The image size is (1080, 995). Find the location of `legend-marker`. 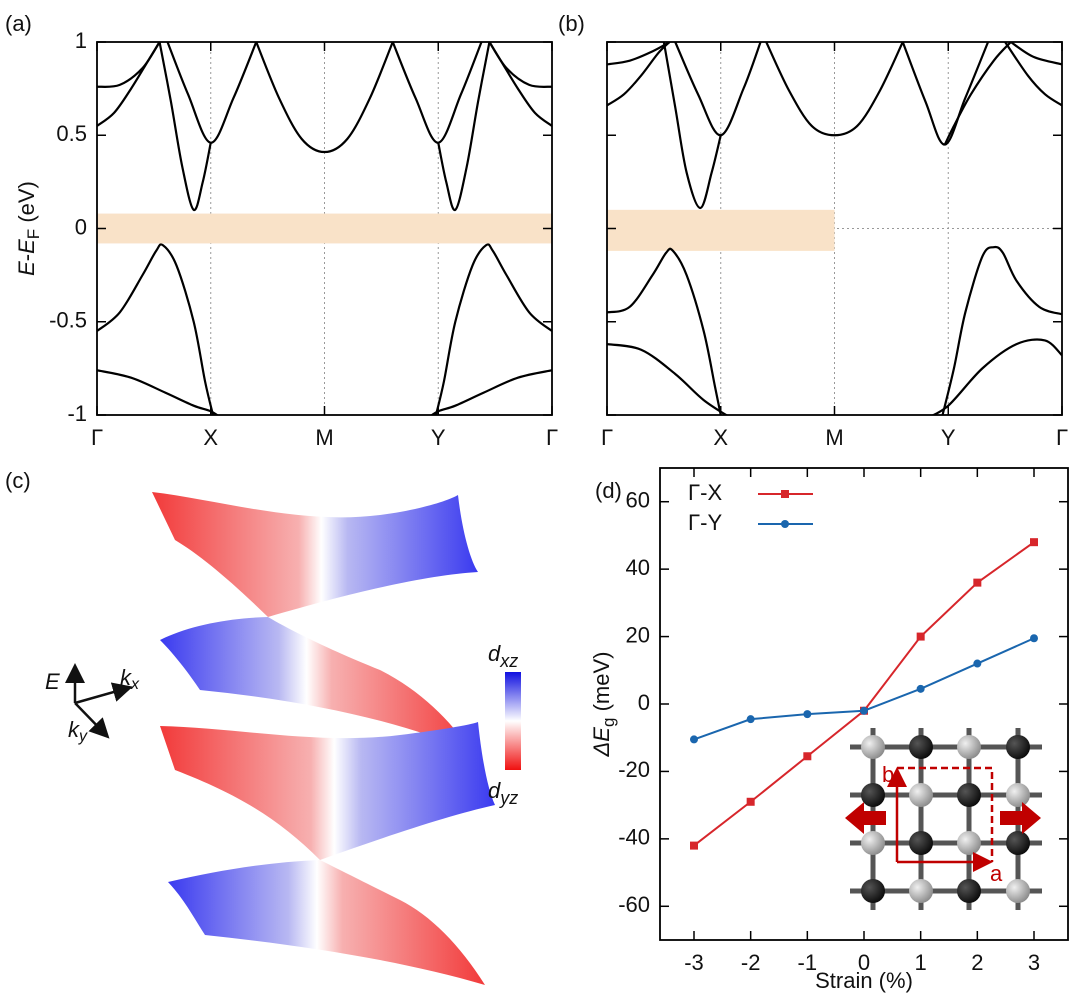

legend-marker is located at coordinates (785, 494).